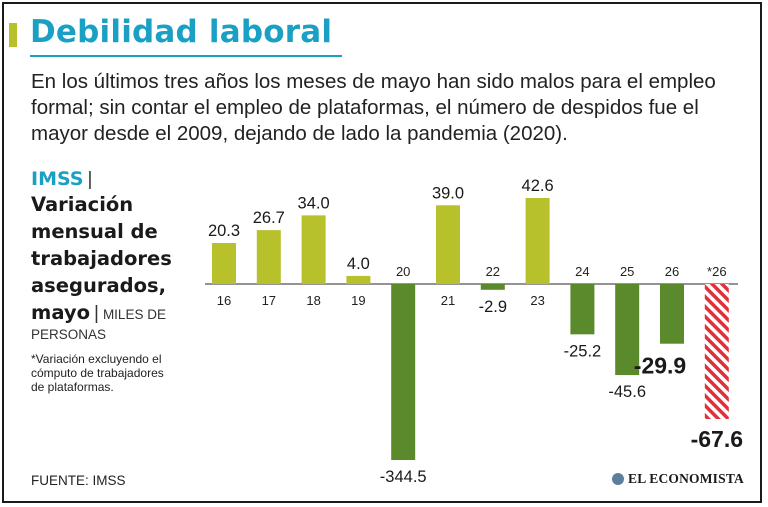 This screenshot has width=768, height=507. Describe the element at coordinates (269, 300) in the screenshot. I see `tick-label: 17` at that location.